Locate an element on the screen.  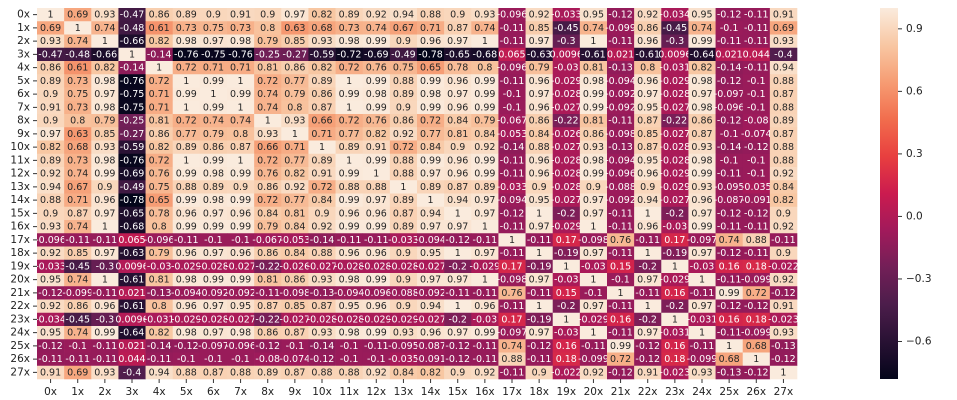
cell-label: 0.88 is located at coordinates (539, 147).